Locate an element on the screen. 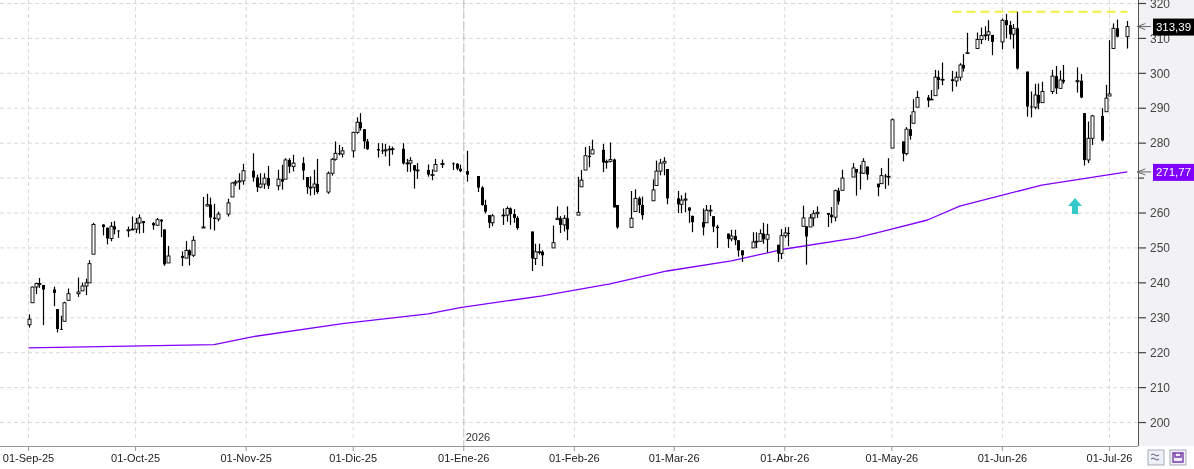  x-tick-label: 01-Sep-25 is located at coordinates (28, 458).